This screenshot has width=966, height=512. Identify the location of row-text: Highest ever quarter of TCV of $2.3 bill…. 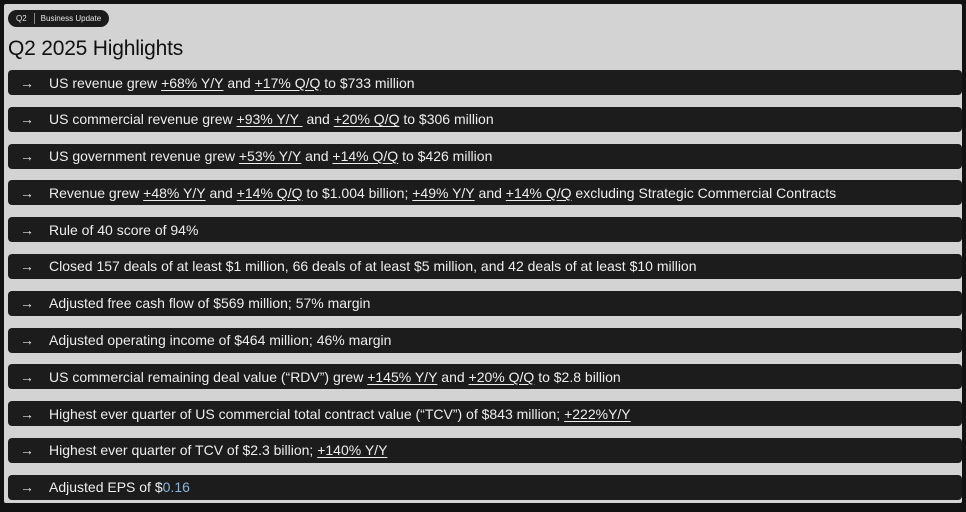
(183, 450).